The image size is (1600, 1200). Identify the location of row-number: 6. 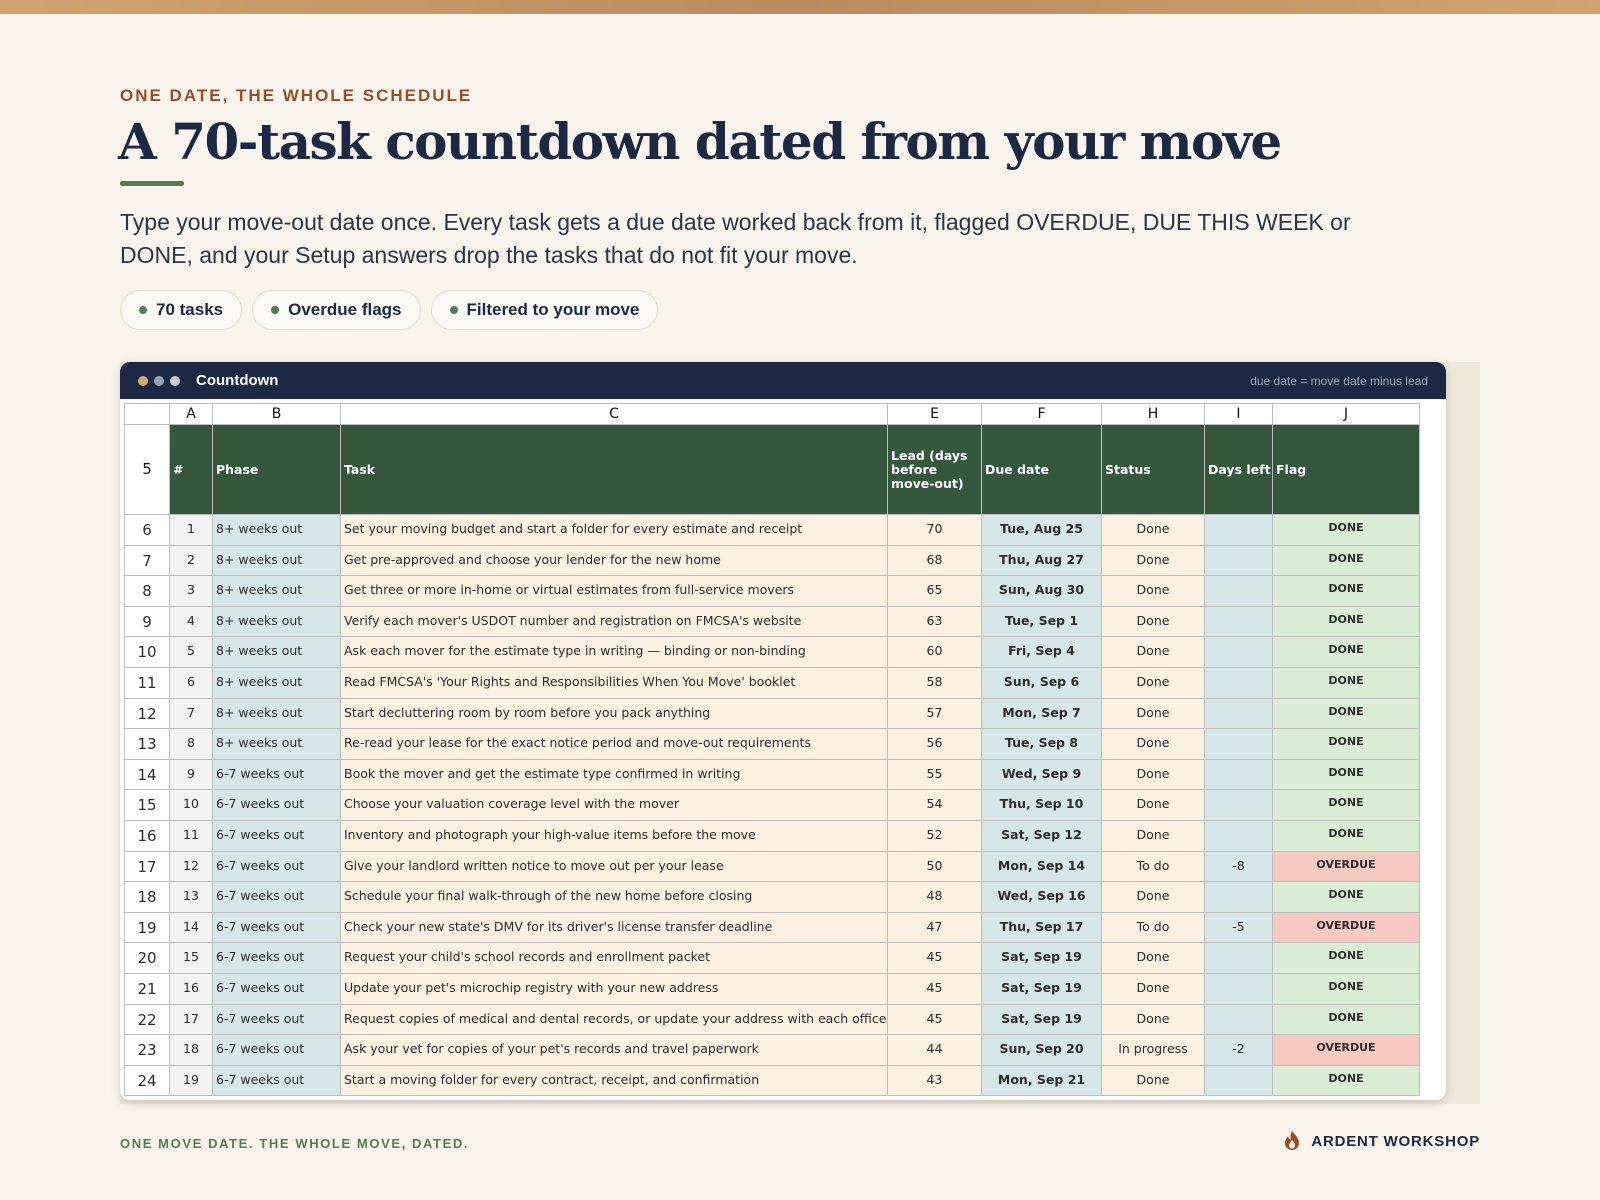
(147, 530).